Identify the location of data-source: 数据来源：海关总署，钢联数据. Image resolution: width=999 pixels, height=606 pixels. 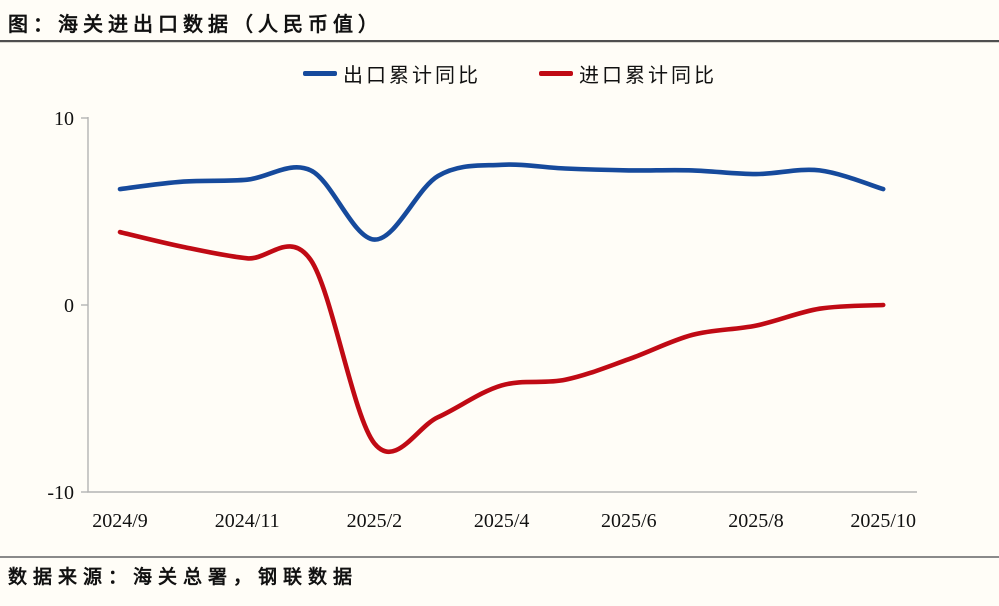
(183, 577).